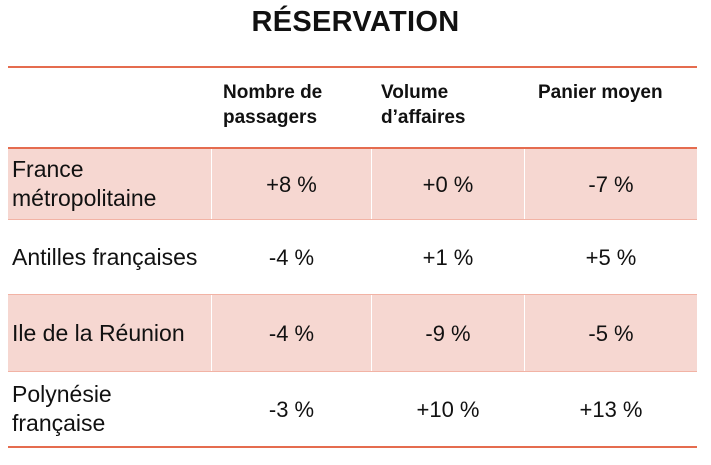 This screenshot has height=465, width=711. I want to click on cell-volume: +10 %, so click(447, 409).